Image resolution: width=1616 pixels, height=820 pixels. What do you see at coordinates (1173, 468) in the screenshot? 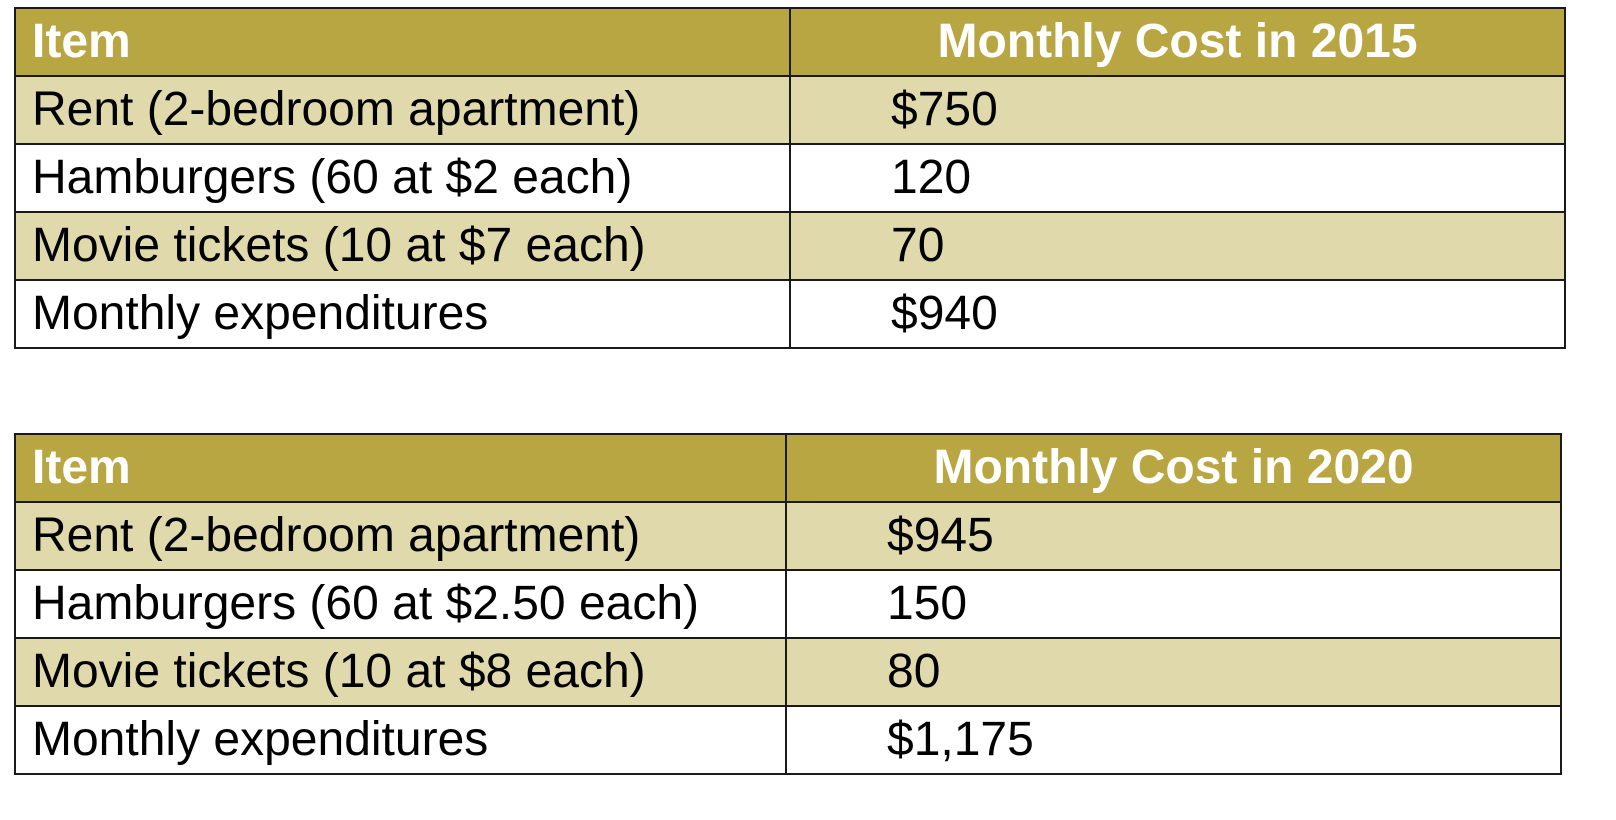
I see `cost-column-header: Monthly Cost in 2020` at bounding box center [1173, 468].